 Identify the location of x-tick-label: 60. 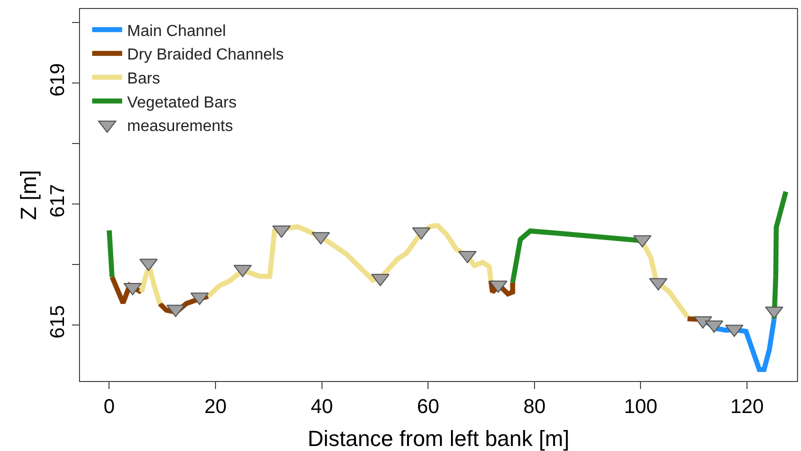
(428, 407).